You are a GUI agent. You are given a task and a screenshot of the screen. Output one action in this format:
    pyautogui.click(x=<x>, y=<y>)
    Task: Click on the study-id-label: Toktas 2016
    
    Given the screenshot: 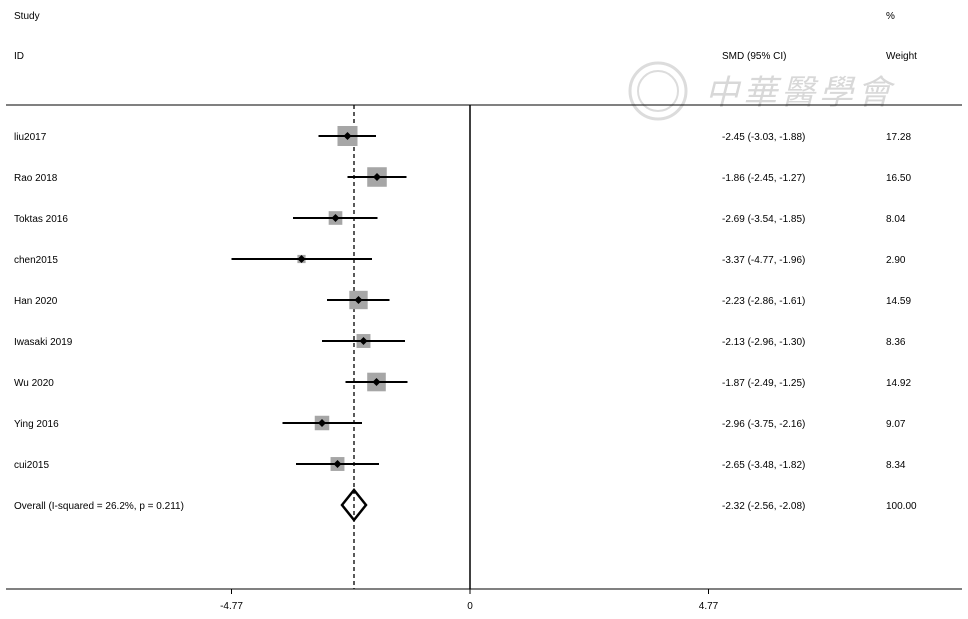 What is the action you would take?
    pyautogui.click(x=41, y=219)
    